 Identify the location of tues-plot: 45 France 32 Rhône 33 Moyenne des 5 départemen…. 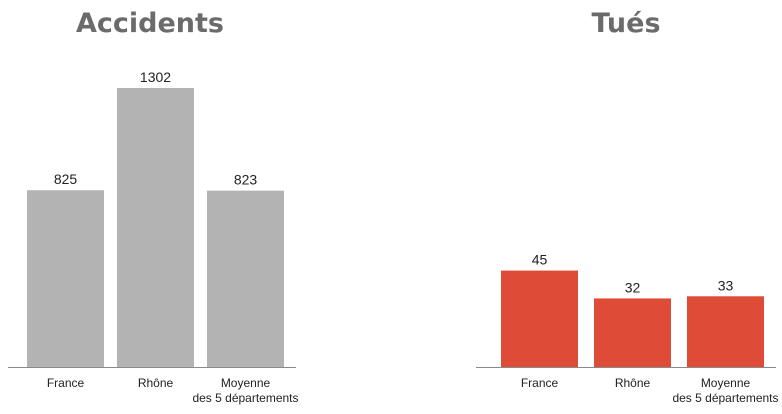
(627, 328).